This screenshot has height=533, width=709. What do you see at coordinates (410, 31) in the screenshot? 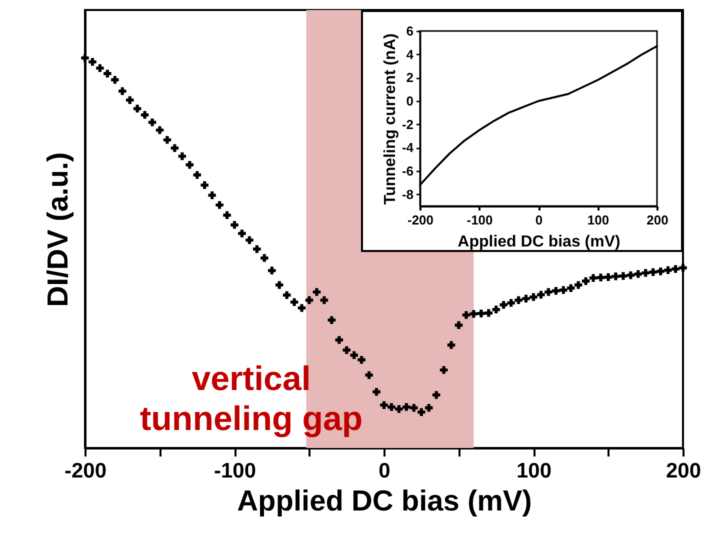
I see `y-tick-label: 6` at bounding box center [410, 31].